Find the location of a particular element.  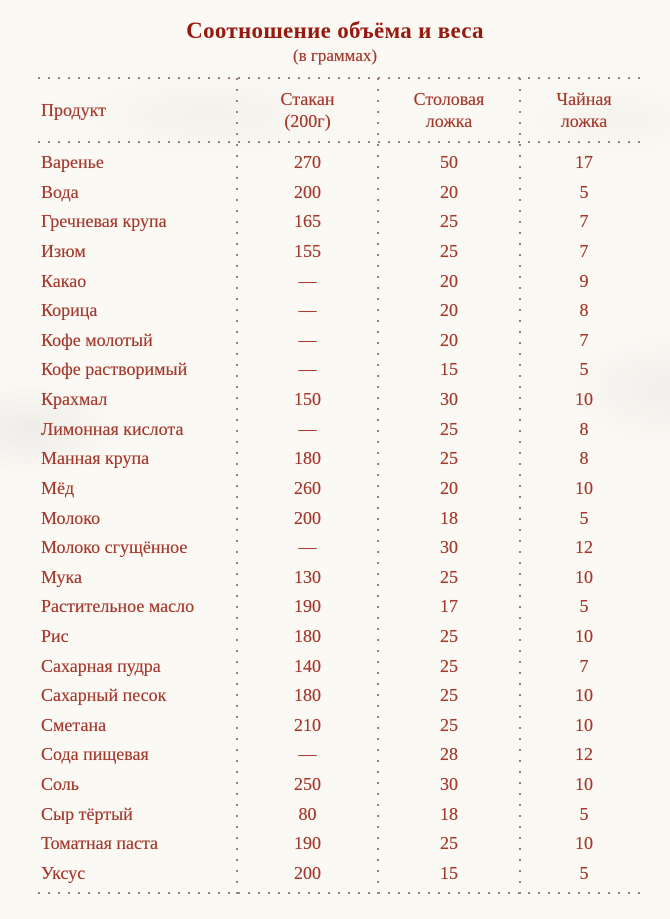

product-cell: Сыр тёртый is located at coordinates (87, 813).